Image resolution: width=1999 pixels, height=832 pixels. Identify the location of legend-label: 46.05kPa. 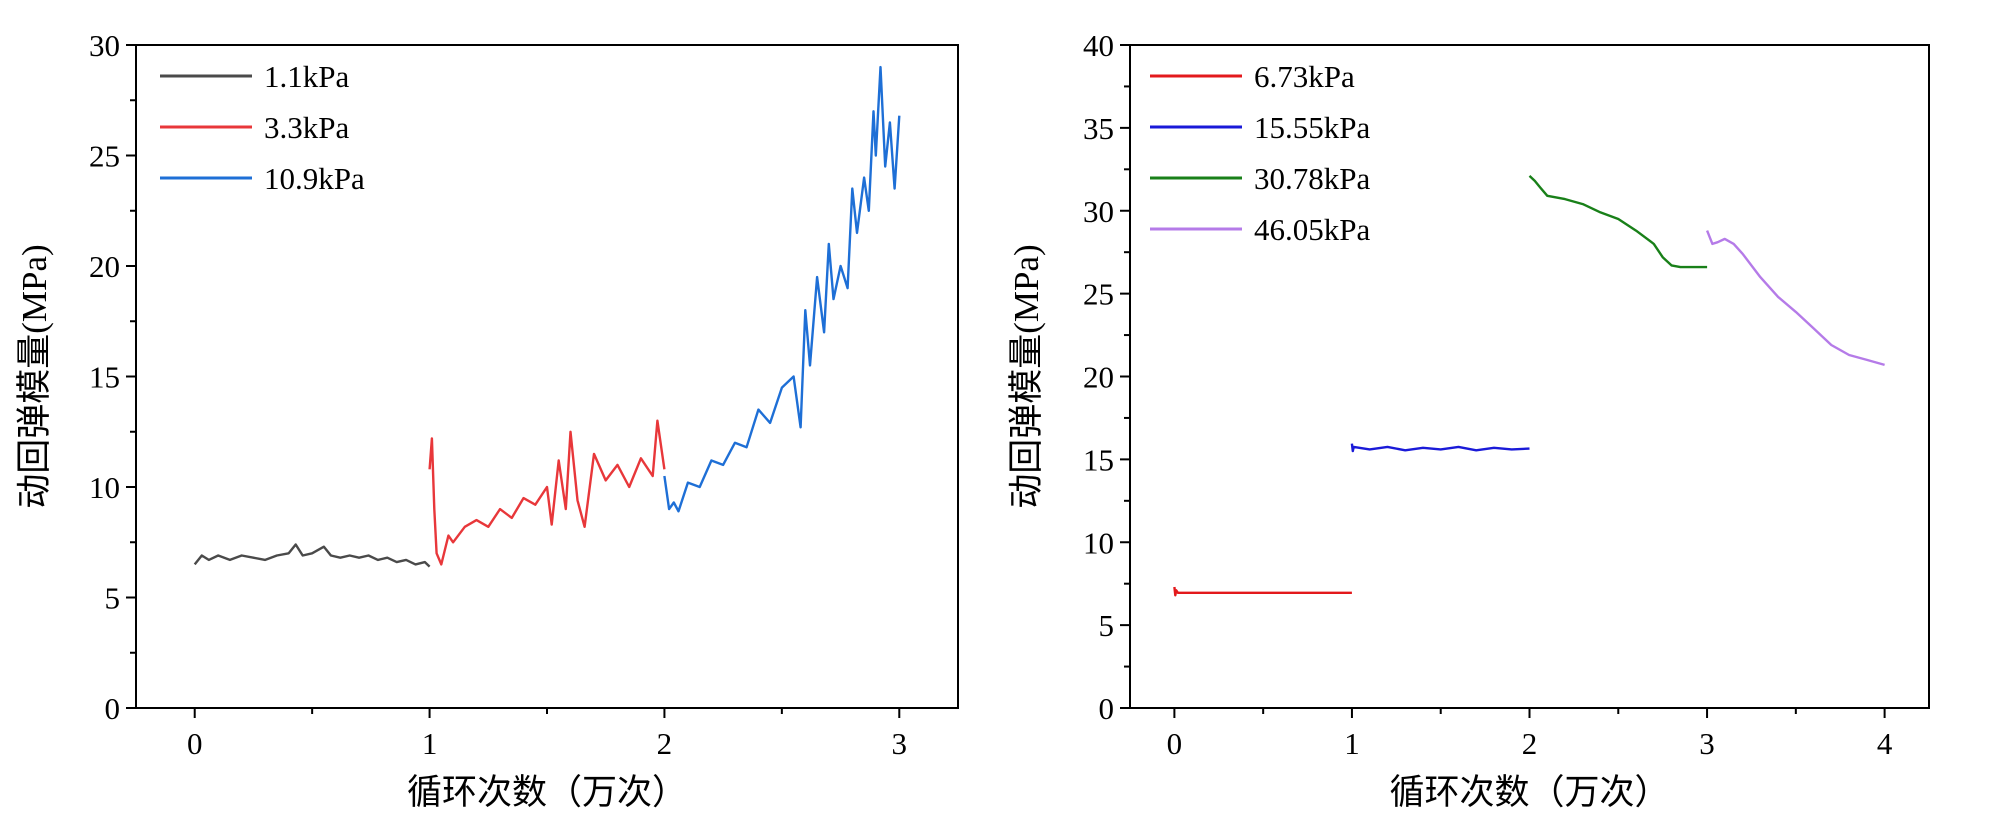
(1312, 229).